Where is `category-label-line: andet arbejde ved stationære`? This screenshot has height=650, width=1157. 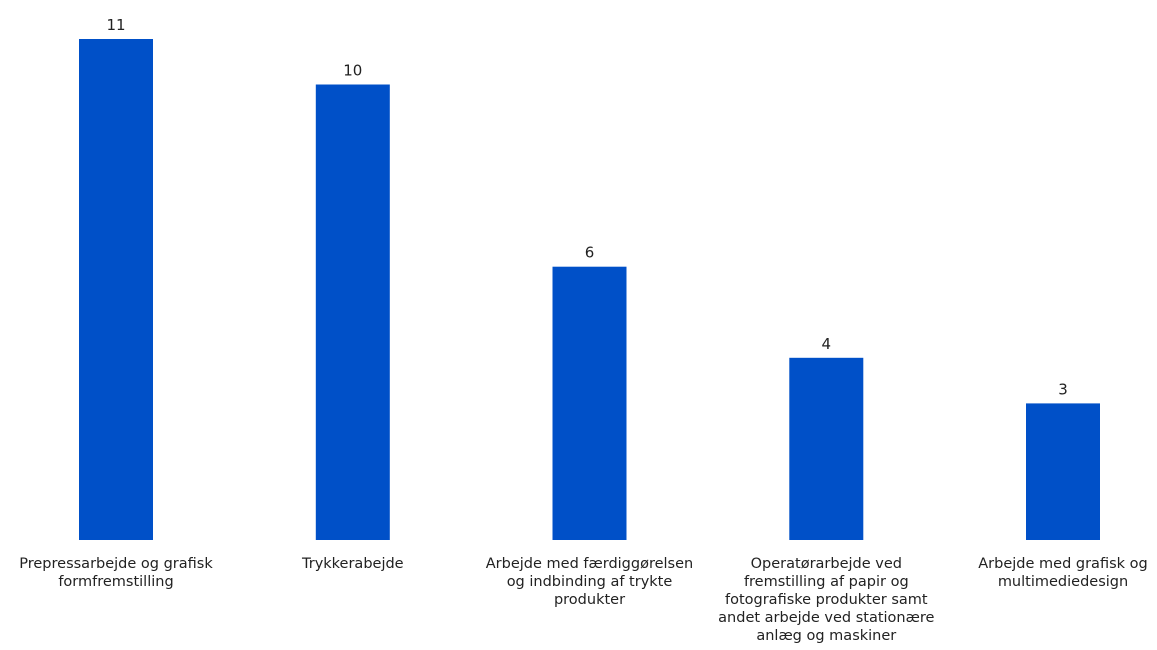
category-label-line: andet arbejde ved stationære is located at coordinates (826, 618).